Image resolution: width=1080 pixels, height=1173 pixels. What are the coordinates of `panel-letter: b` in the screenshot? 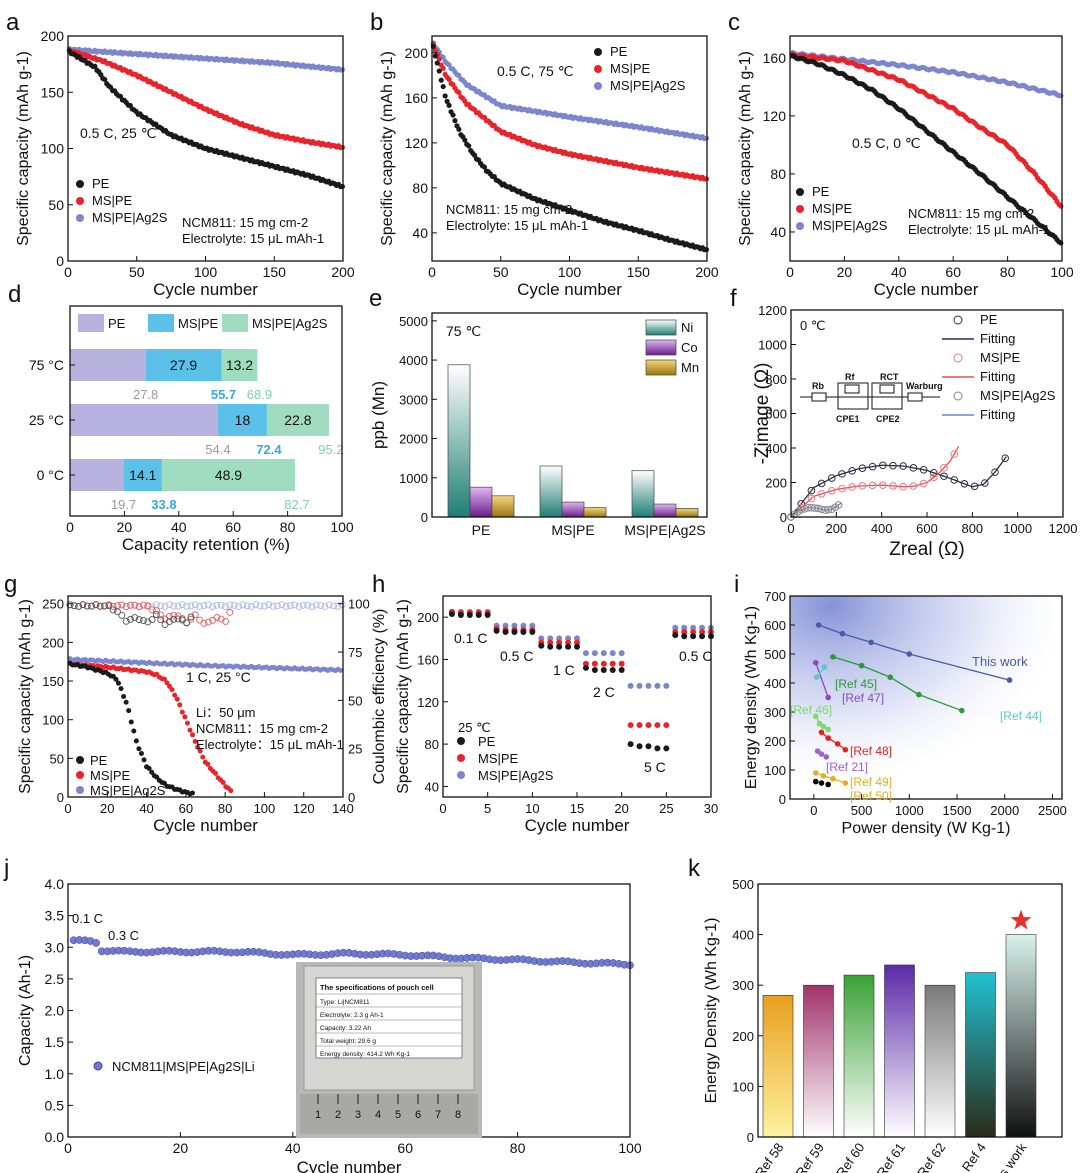 It's located at (376, 22).